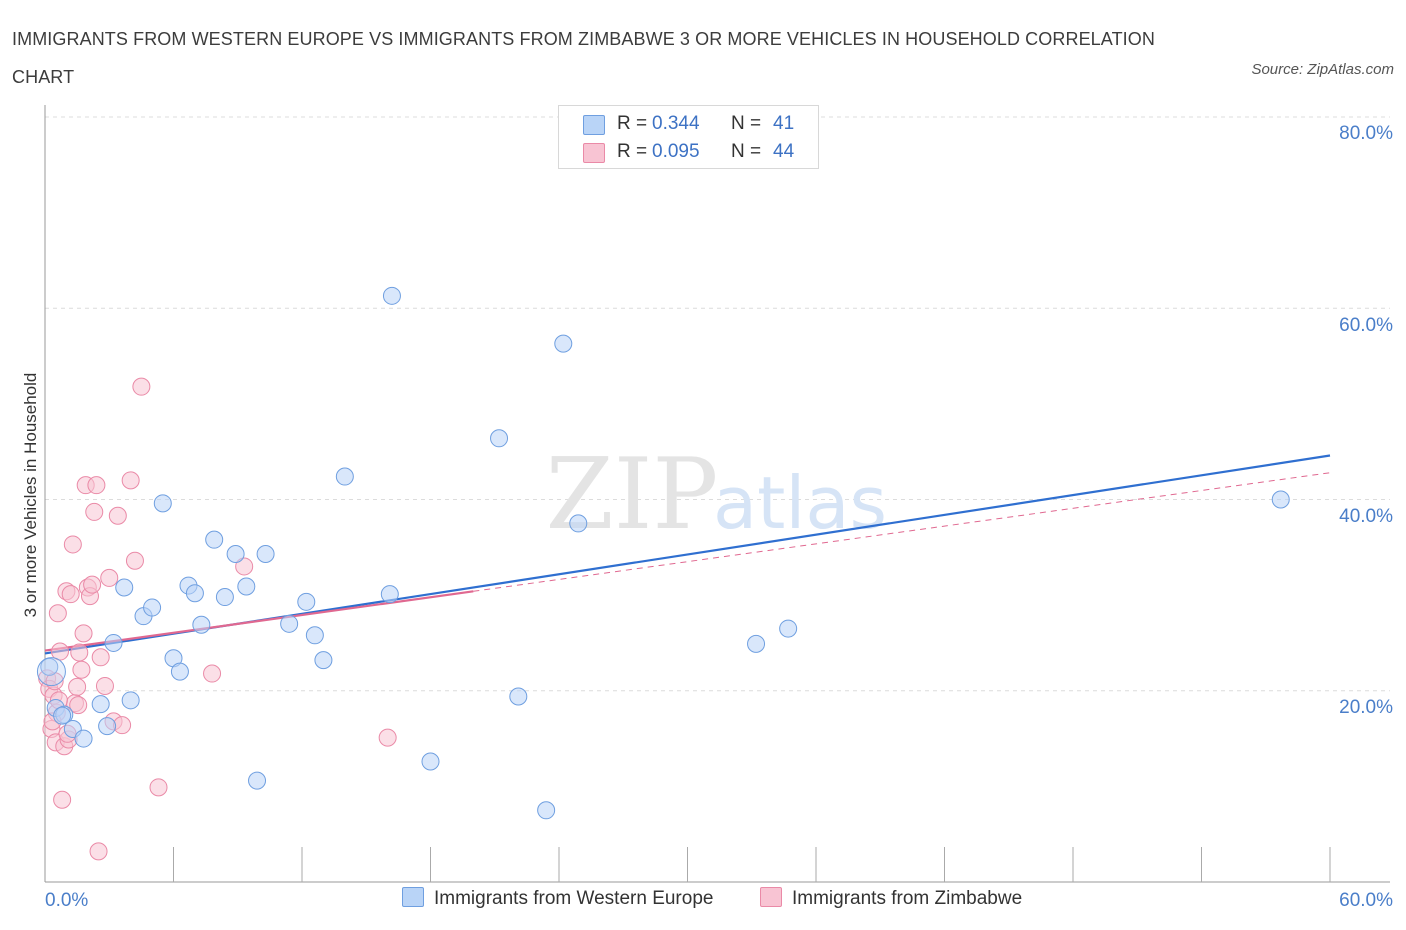 The width and height of the screenshot is (1406, 930). I want to click on bottom-legend-western-europe: Immigrants from Western Europe, so click(557, 898).